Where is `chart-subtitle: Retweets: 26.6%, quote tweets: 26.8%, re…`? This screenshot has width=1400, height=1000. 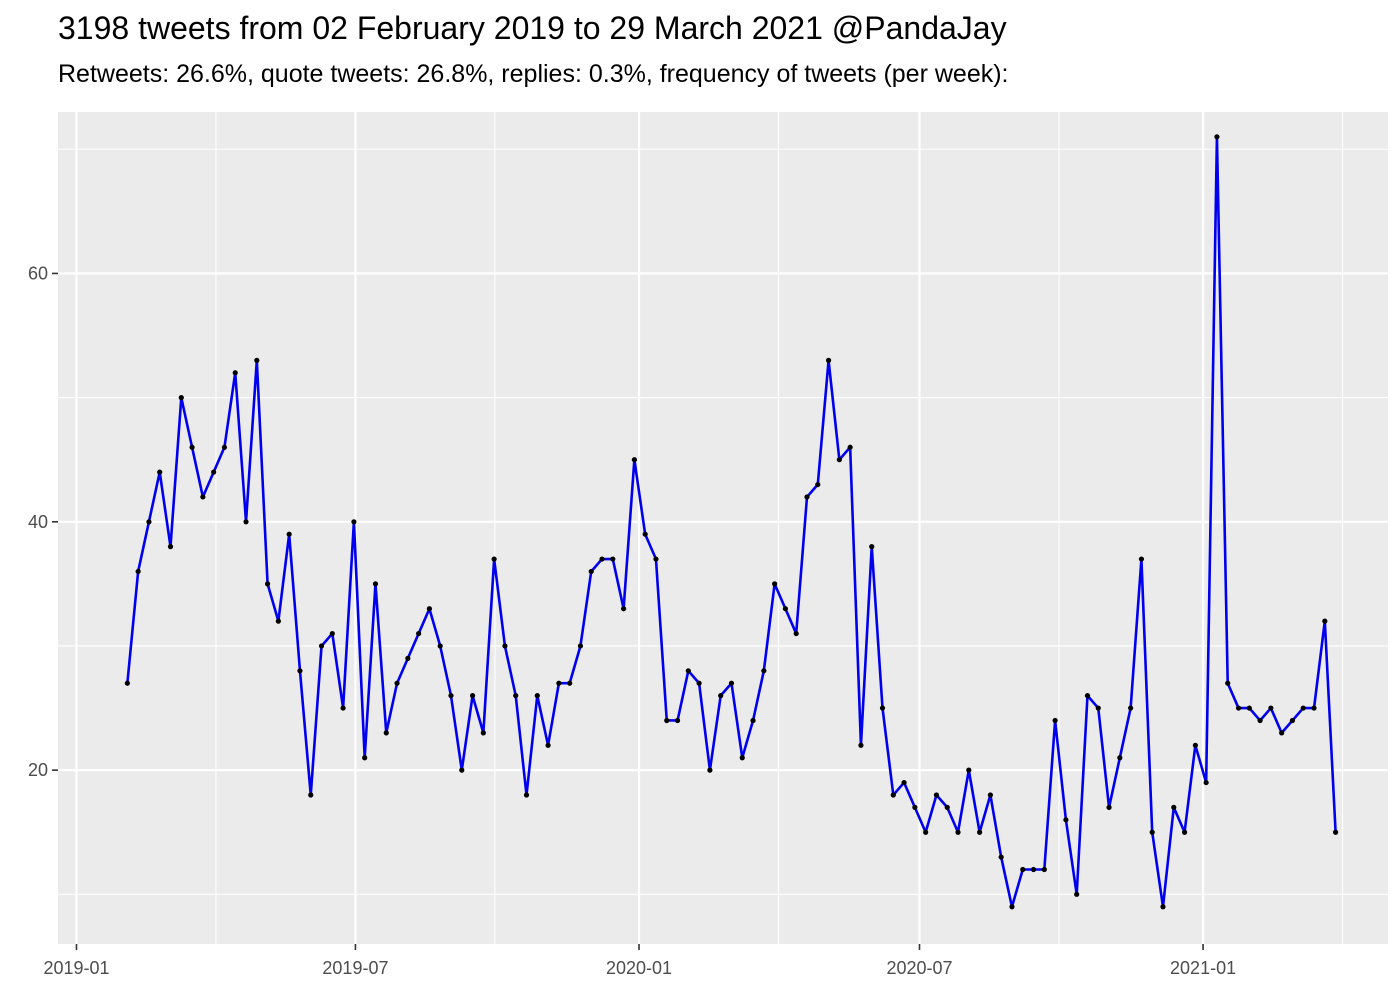 chart-subtitle: Retweets: 26.6%, quote tweets: 26.8%, re… is located at coordinates (533, 74).